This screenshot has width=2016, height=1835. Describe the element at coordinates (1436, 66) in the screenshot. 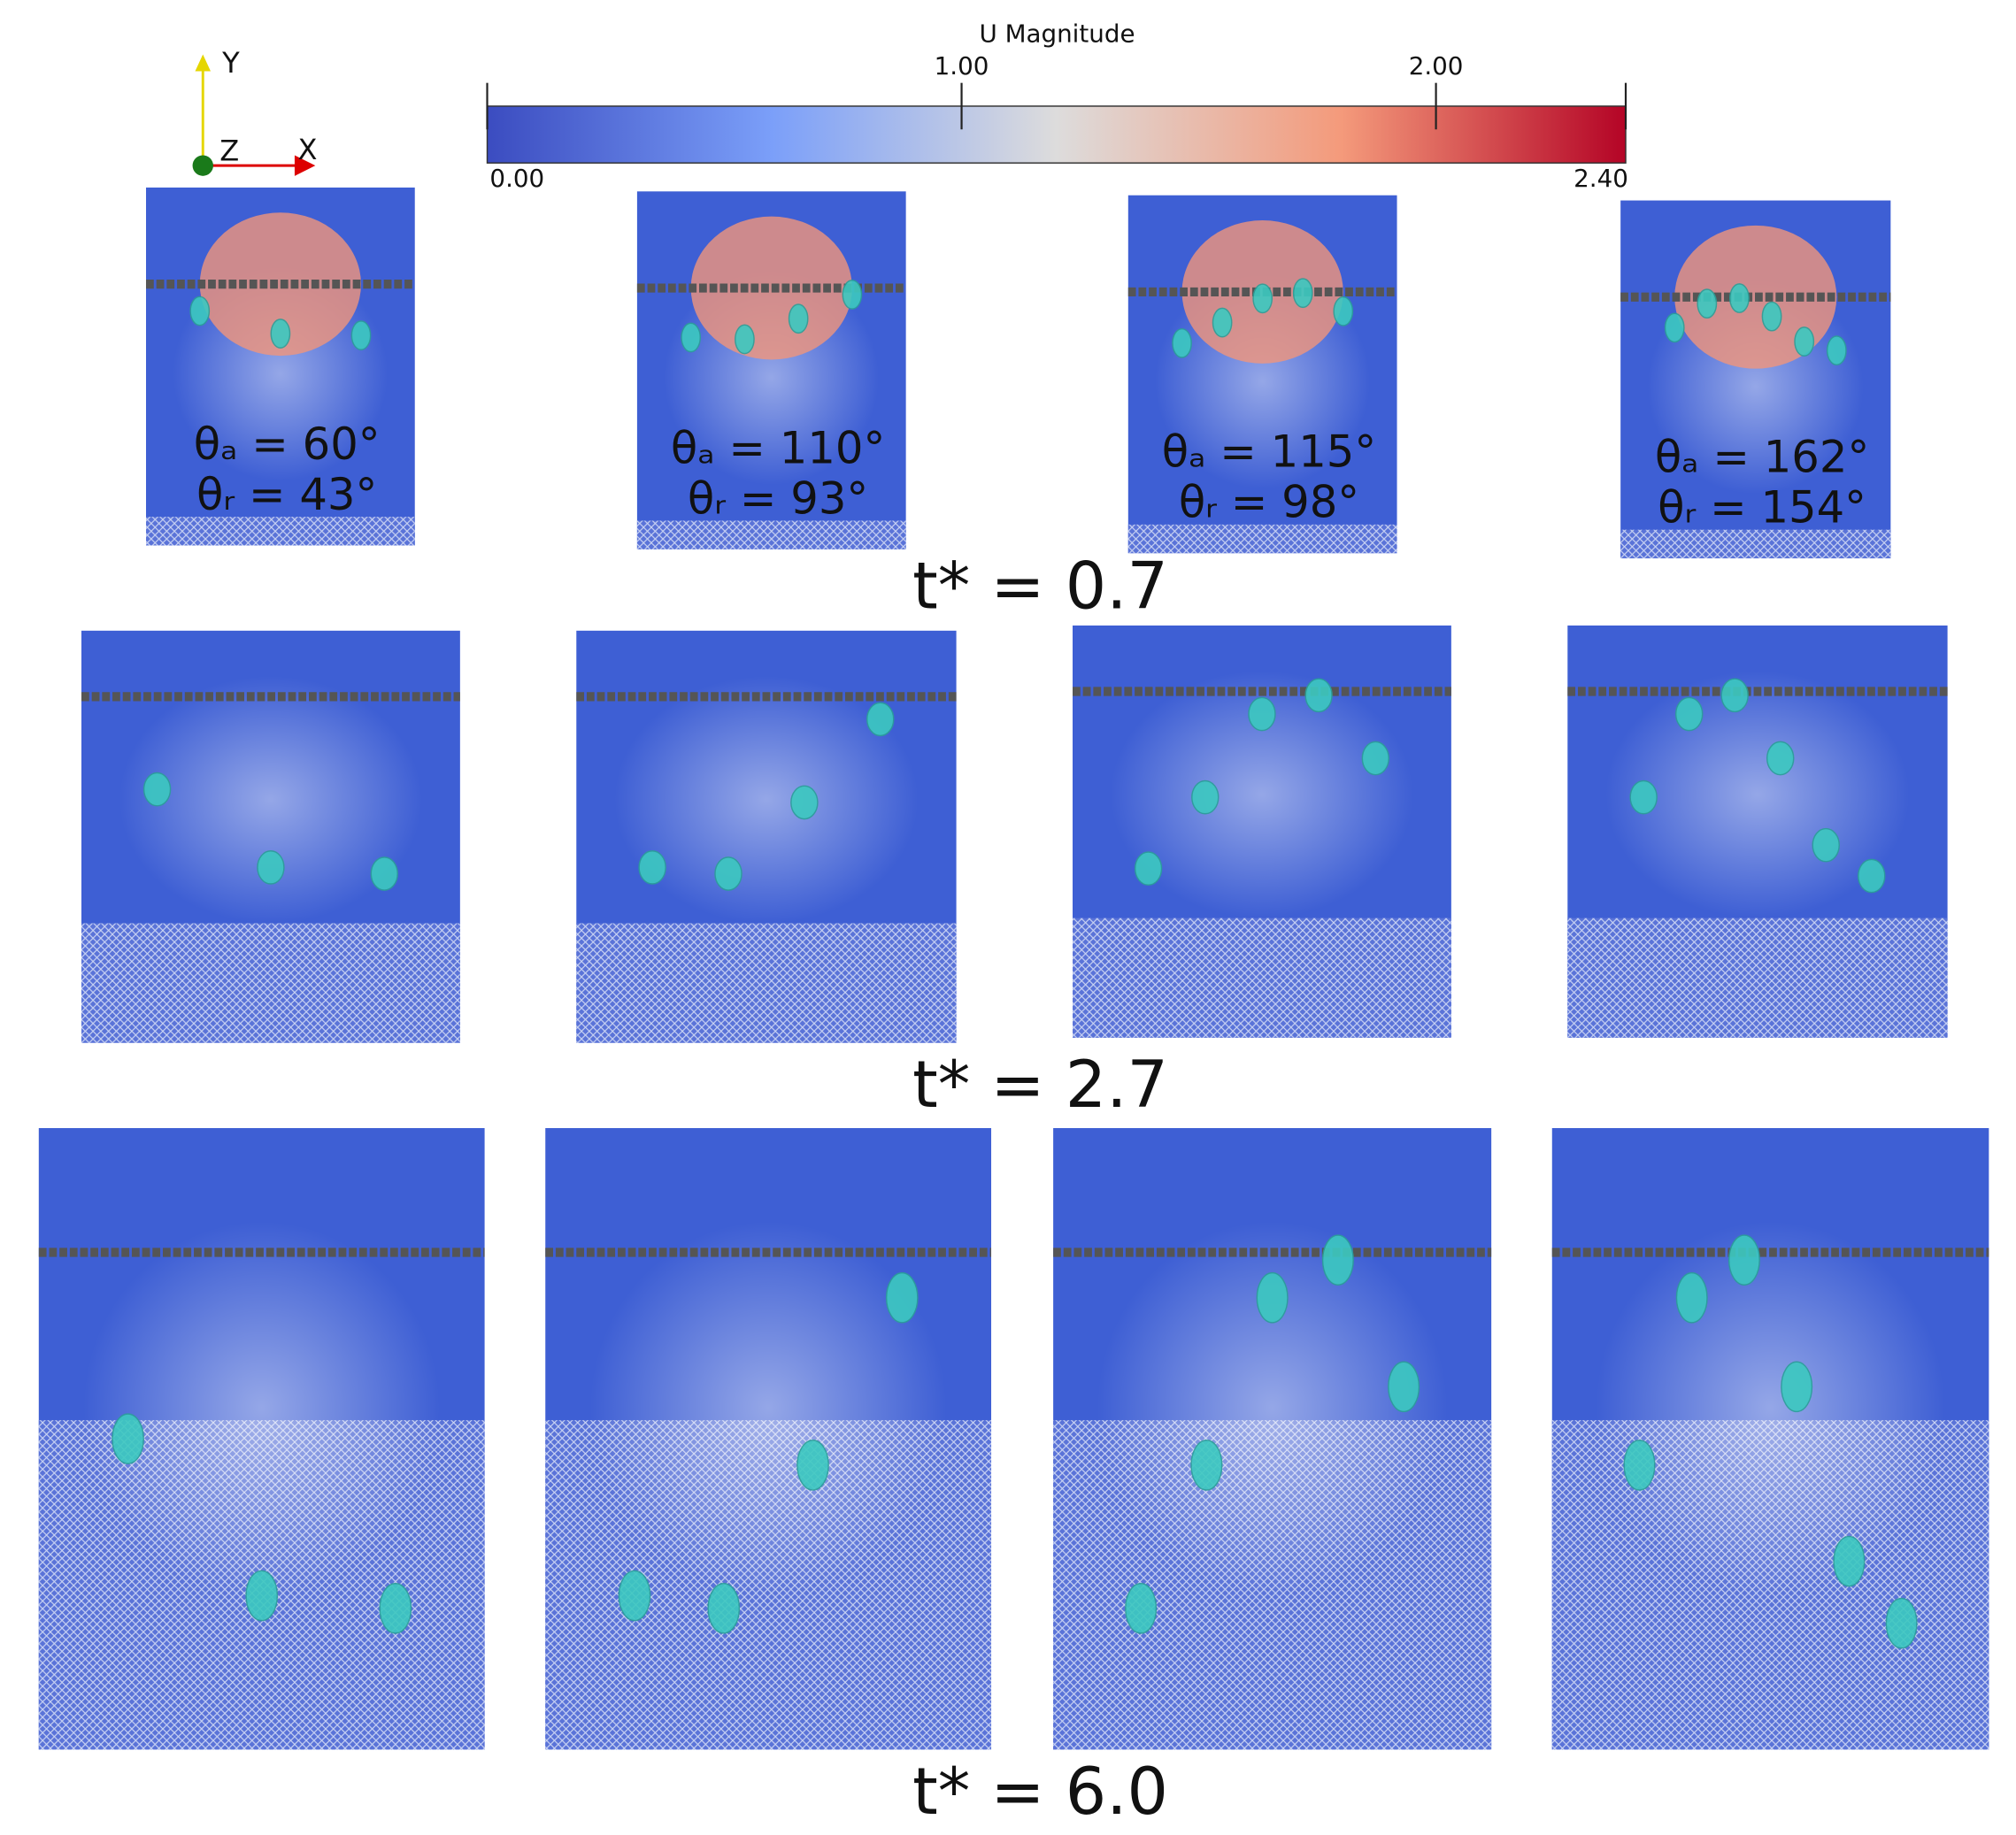

I see `colorbar-tick-label: 2.00` at that location.